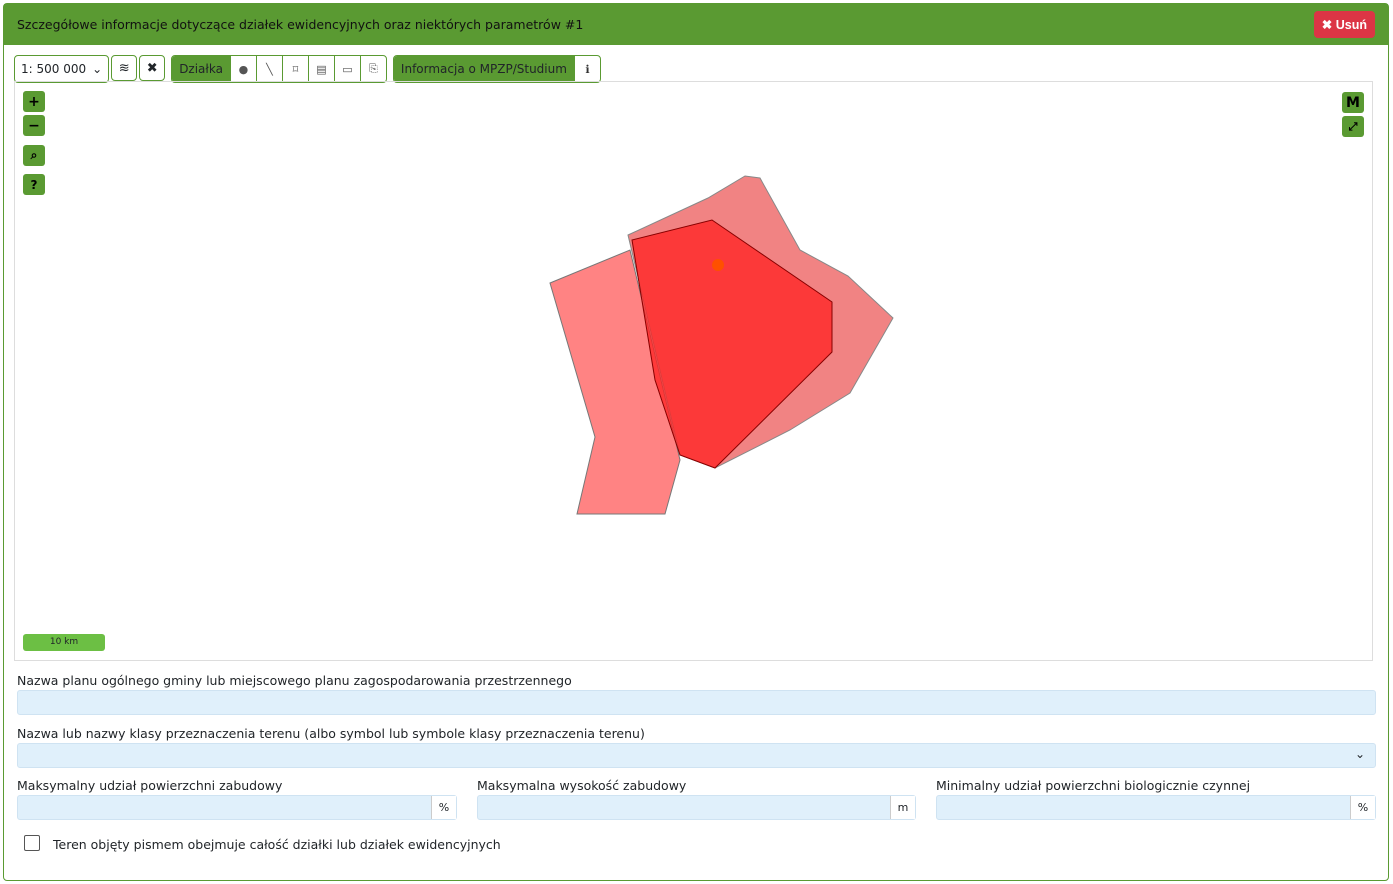 The image size is (1393, 884). I want to click on code-file-tool: ⎘, so click(372, 69).